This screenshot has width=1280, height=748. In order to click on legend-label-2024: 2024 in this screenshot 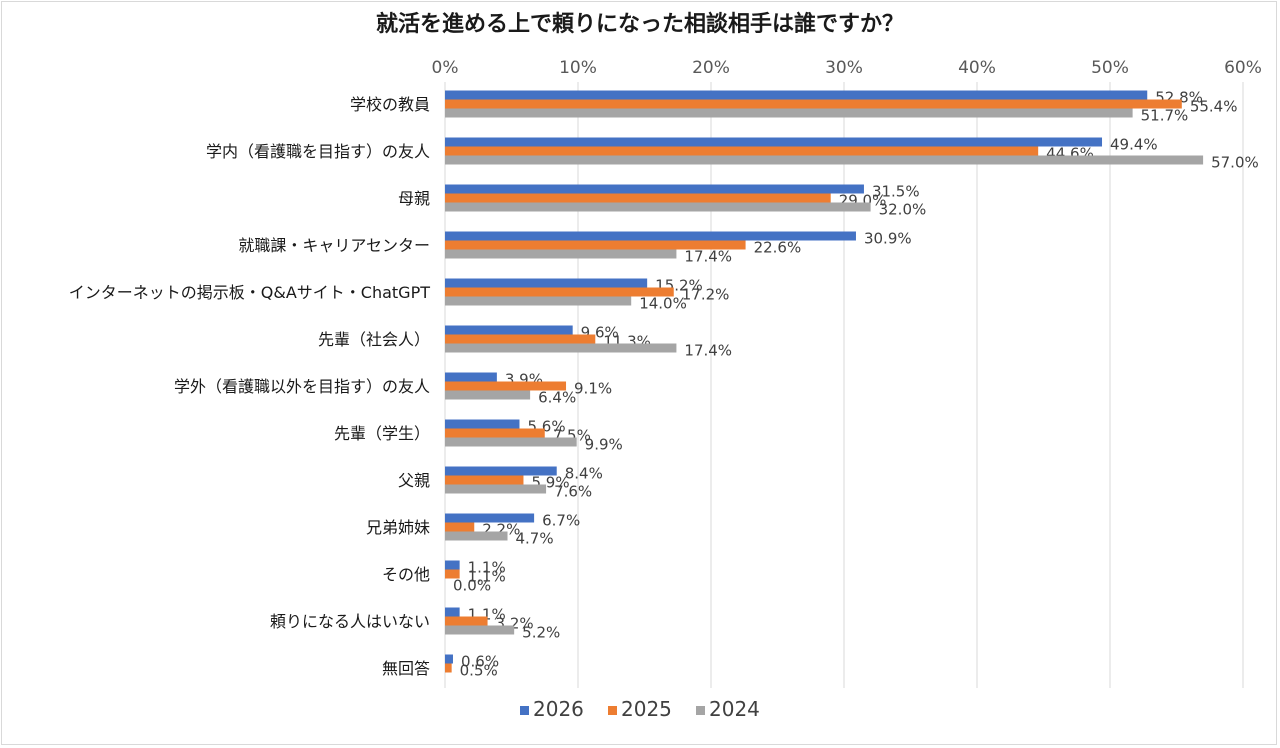, I will do `click(734, 709)`.